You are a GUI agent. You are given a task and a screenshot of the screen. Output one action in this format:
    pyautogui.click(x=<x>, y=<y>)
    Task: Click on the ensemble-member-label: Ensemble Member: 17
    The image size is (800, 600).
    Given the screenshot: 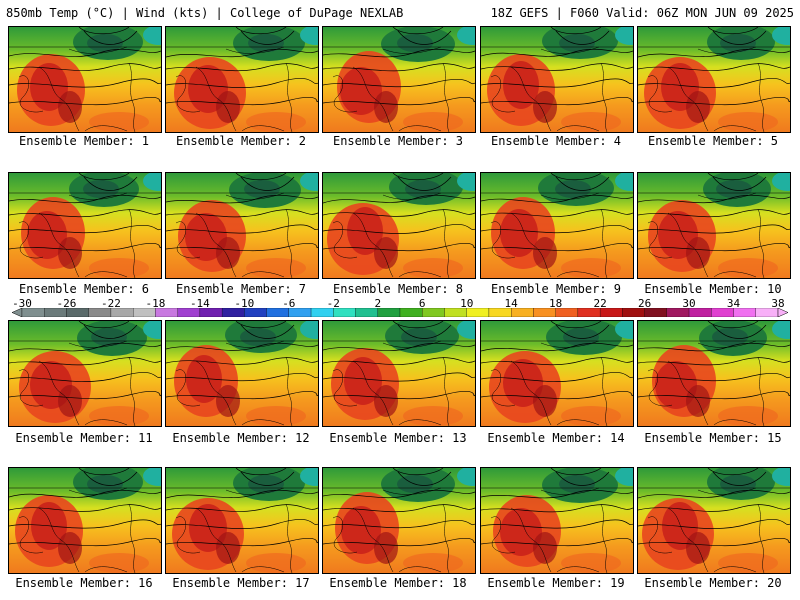 What is the action you would take?
    pyautogui.click(x=241, y=583)
    